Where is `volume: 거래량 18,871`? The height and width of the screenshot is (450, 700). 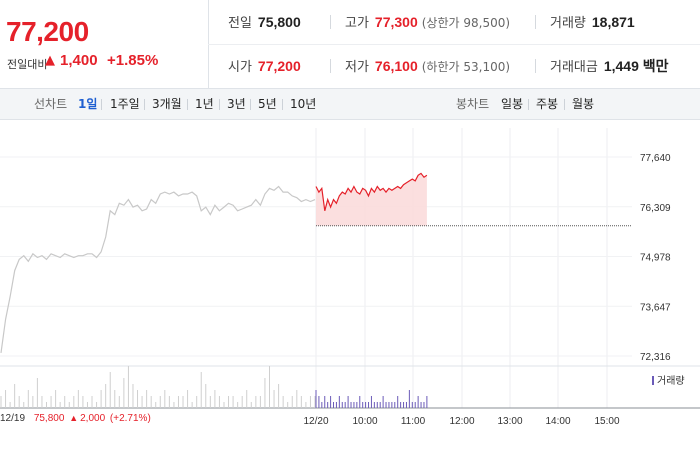 volume: 거래량 18,871 is located at coordinates (592, 22).